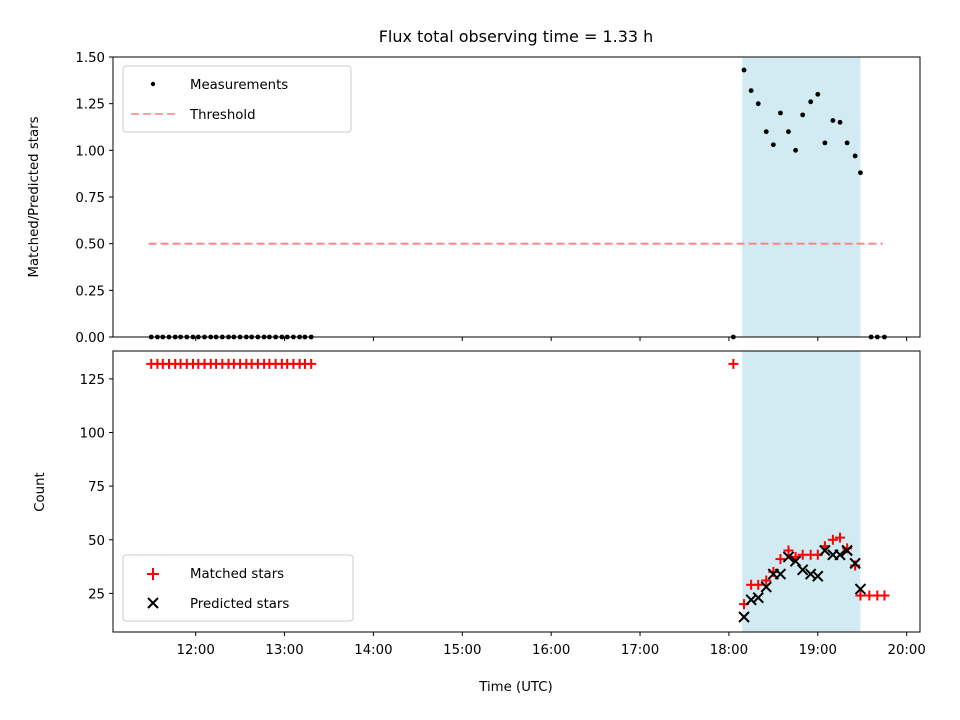  What do you see at coordinates (818, 650) in the screenshot?
I see `x-tick-label: 19:00` at bounding box center [818, 650].